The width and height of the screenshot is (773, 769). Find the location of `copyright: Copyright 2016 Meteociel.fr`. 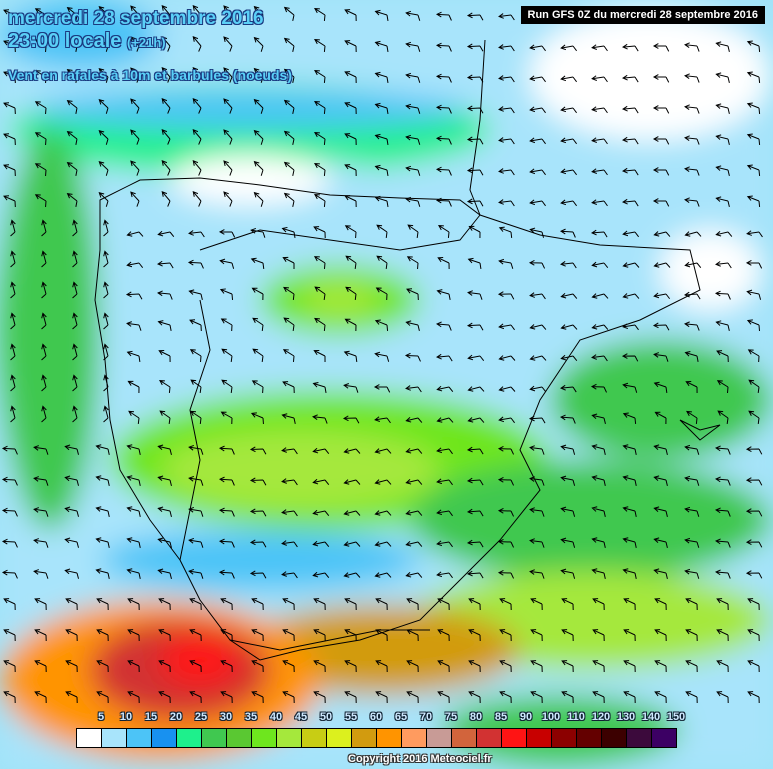

copyright: Copyright 2016 Meteociel.fr is located at coordinates (420, 759).